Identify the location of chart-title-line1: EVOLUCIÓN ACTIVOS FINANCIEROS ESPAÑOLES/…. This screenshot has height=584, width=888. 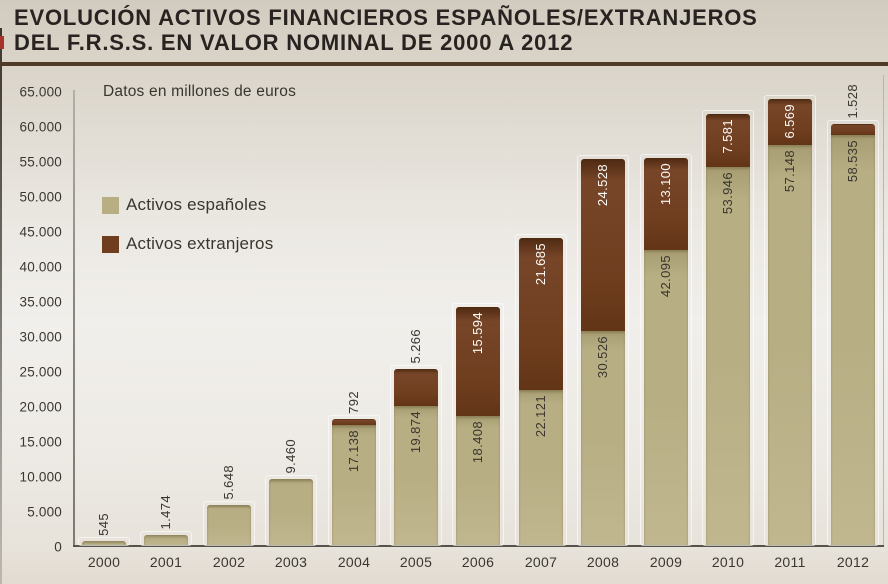
(386, 17).